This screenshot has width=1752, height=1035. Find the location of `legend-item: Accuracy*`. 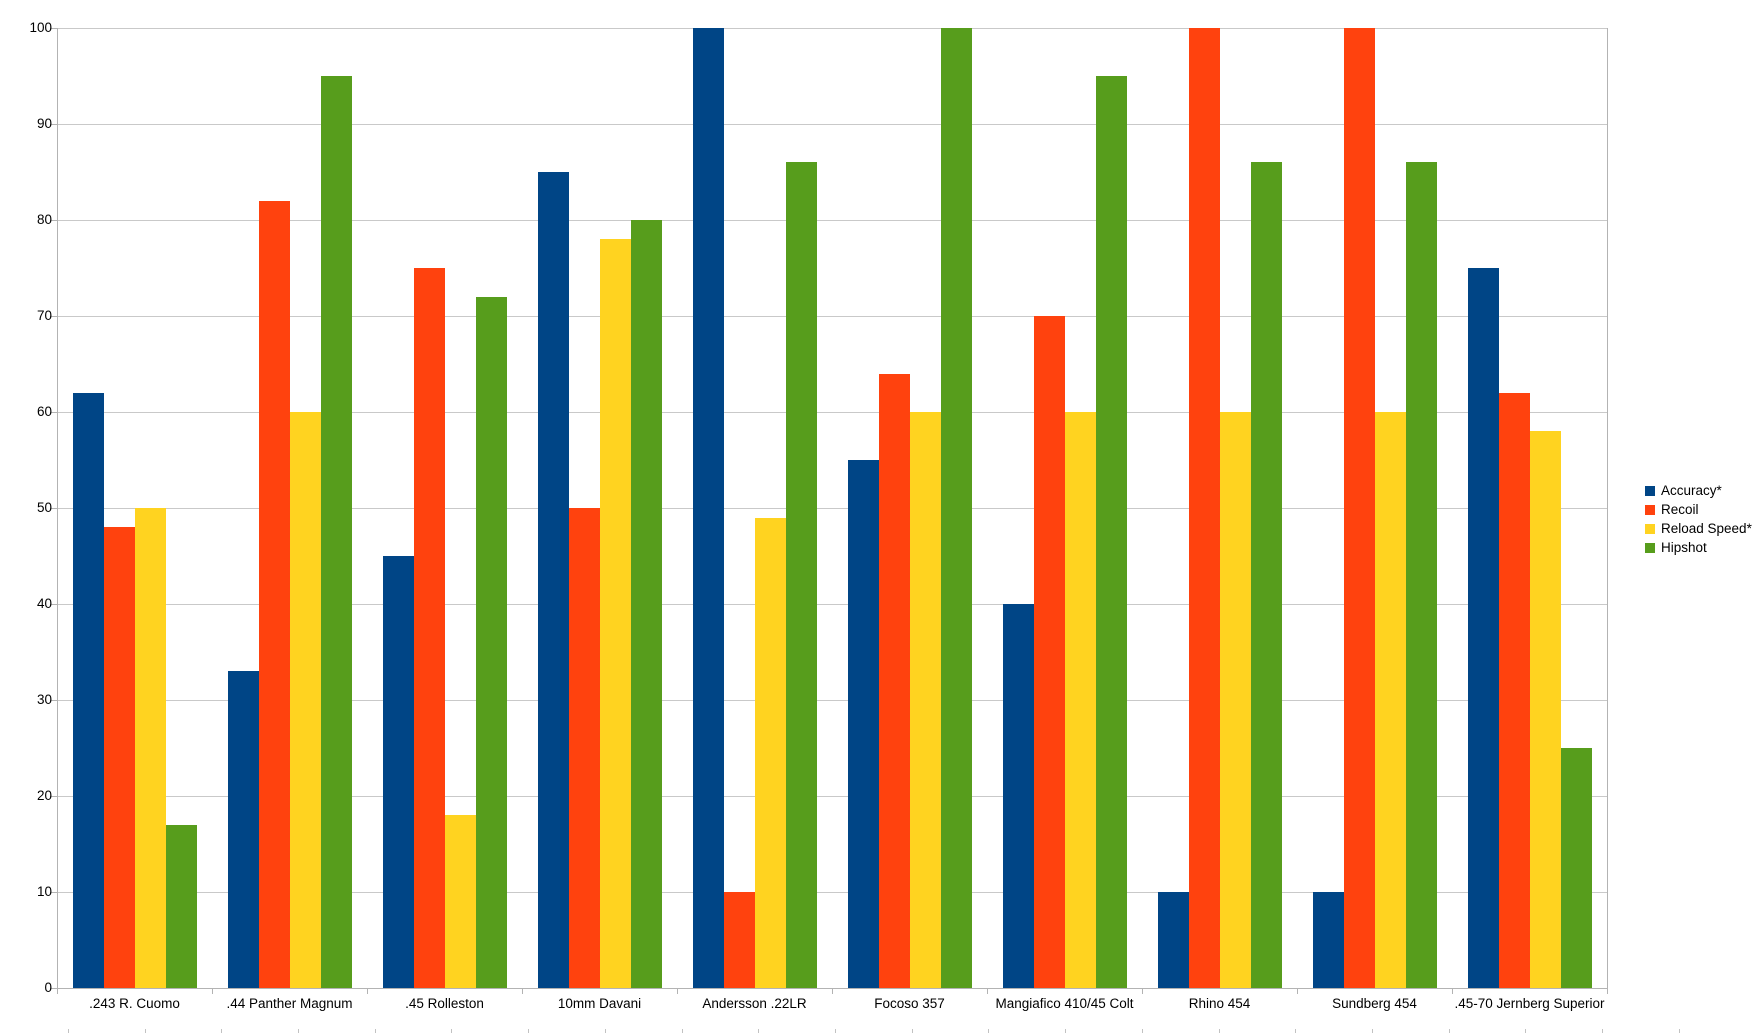

legend-item: Accuracy* is located at coordinates (1683, 491).